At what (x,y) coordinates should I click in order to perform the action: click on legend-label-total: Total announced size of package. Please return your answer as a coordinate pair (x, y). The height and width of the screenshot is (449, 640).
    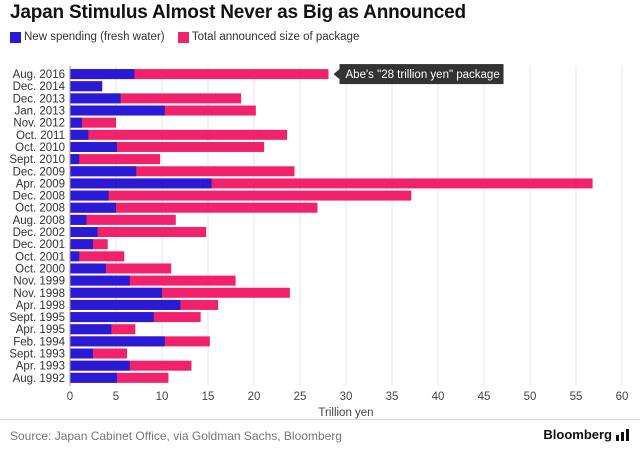
    Looking at the image, I should click on (275, 37).